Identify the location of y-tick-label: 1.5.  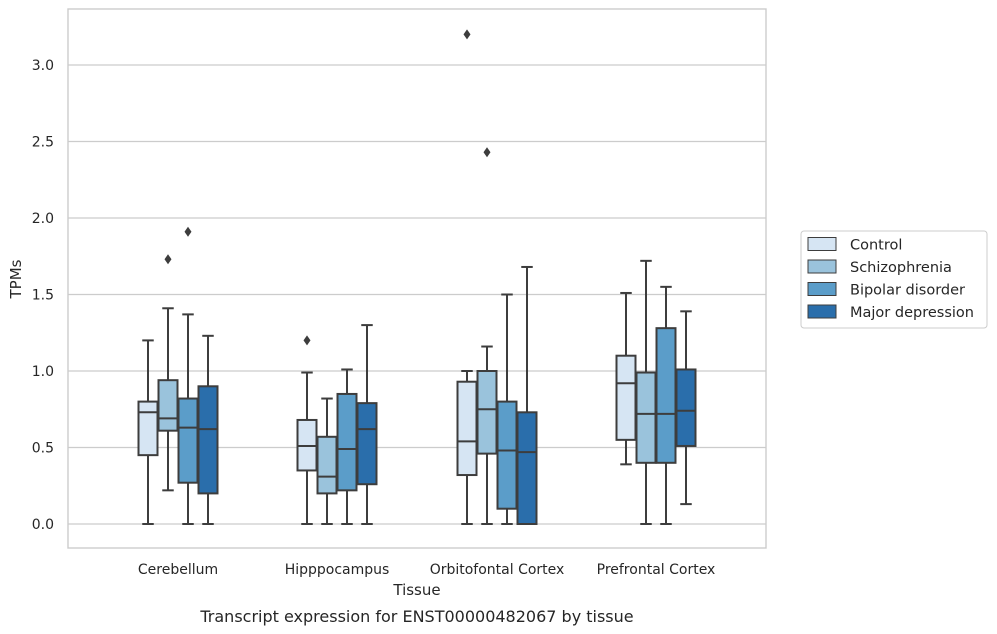
(43, 296).